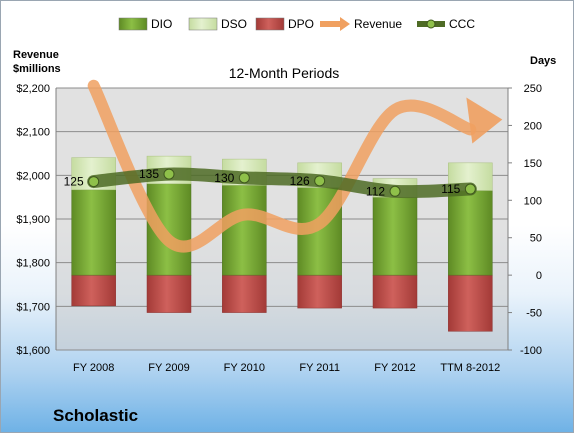  What do you see at coordinates (533, 201) in the screenshot?
I see `right-tick-label: 100` at bounding box center [533, 201].